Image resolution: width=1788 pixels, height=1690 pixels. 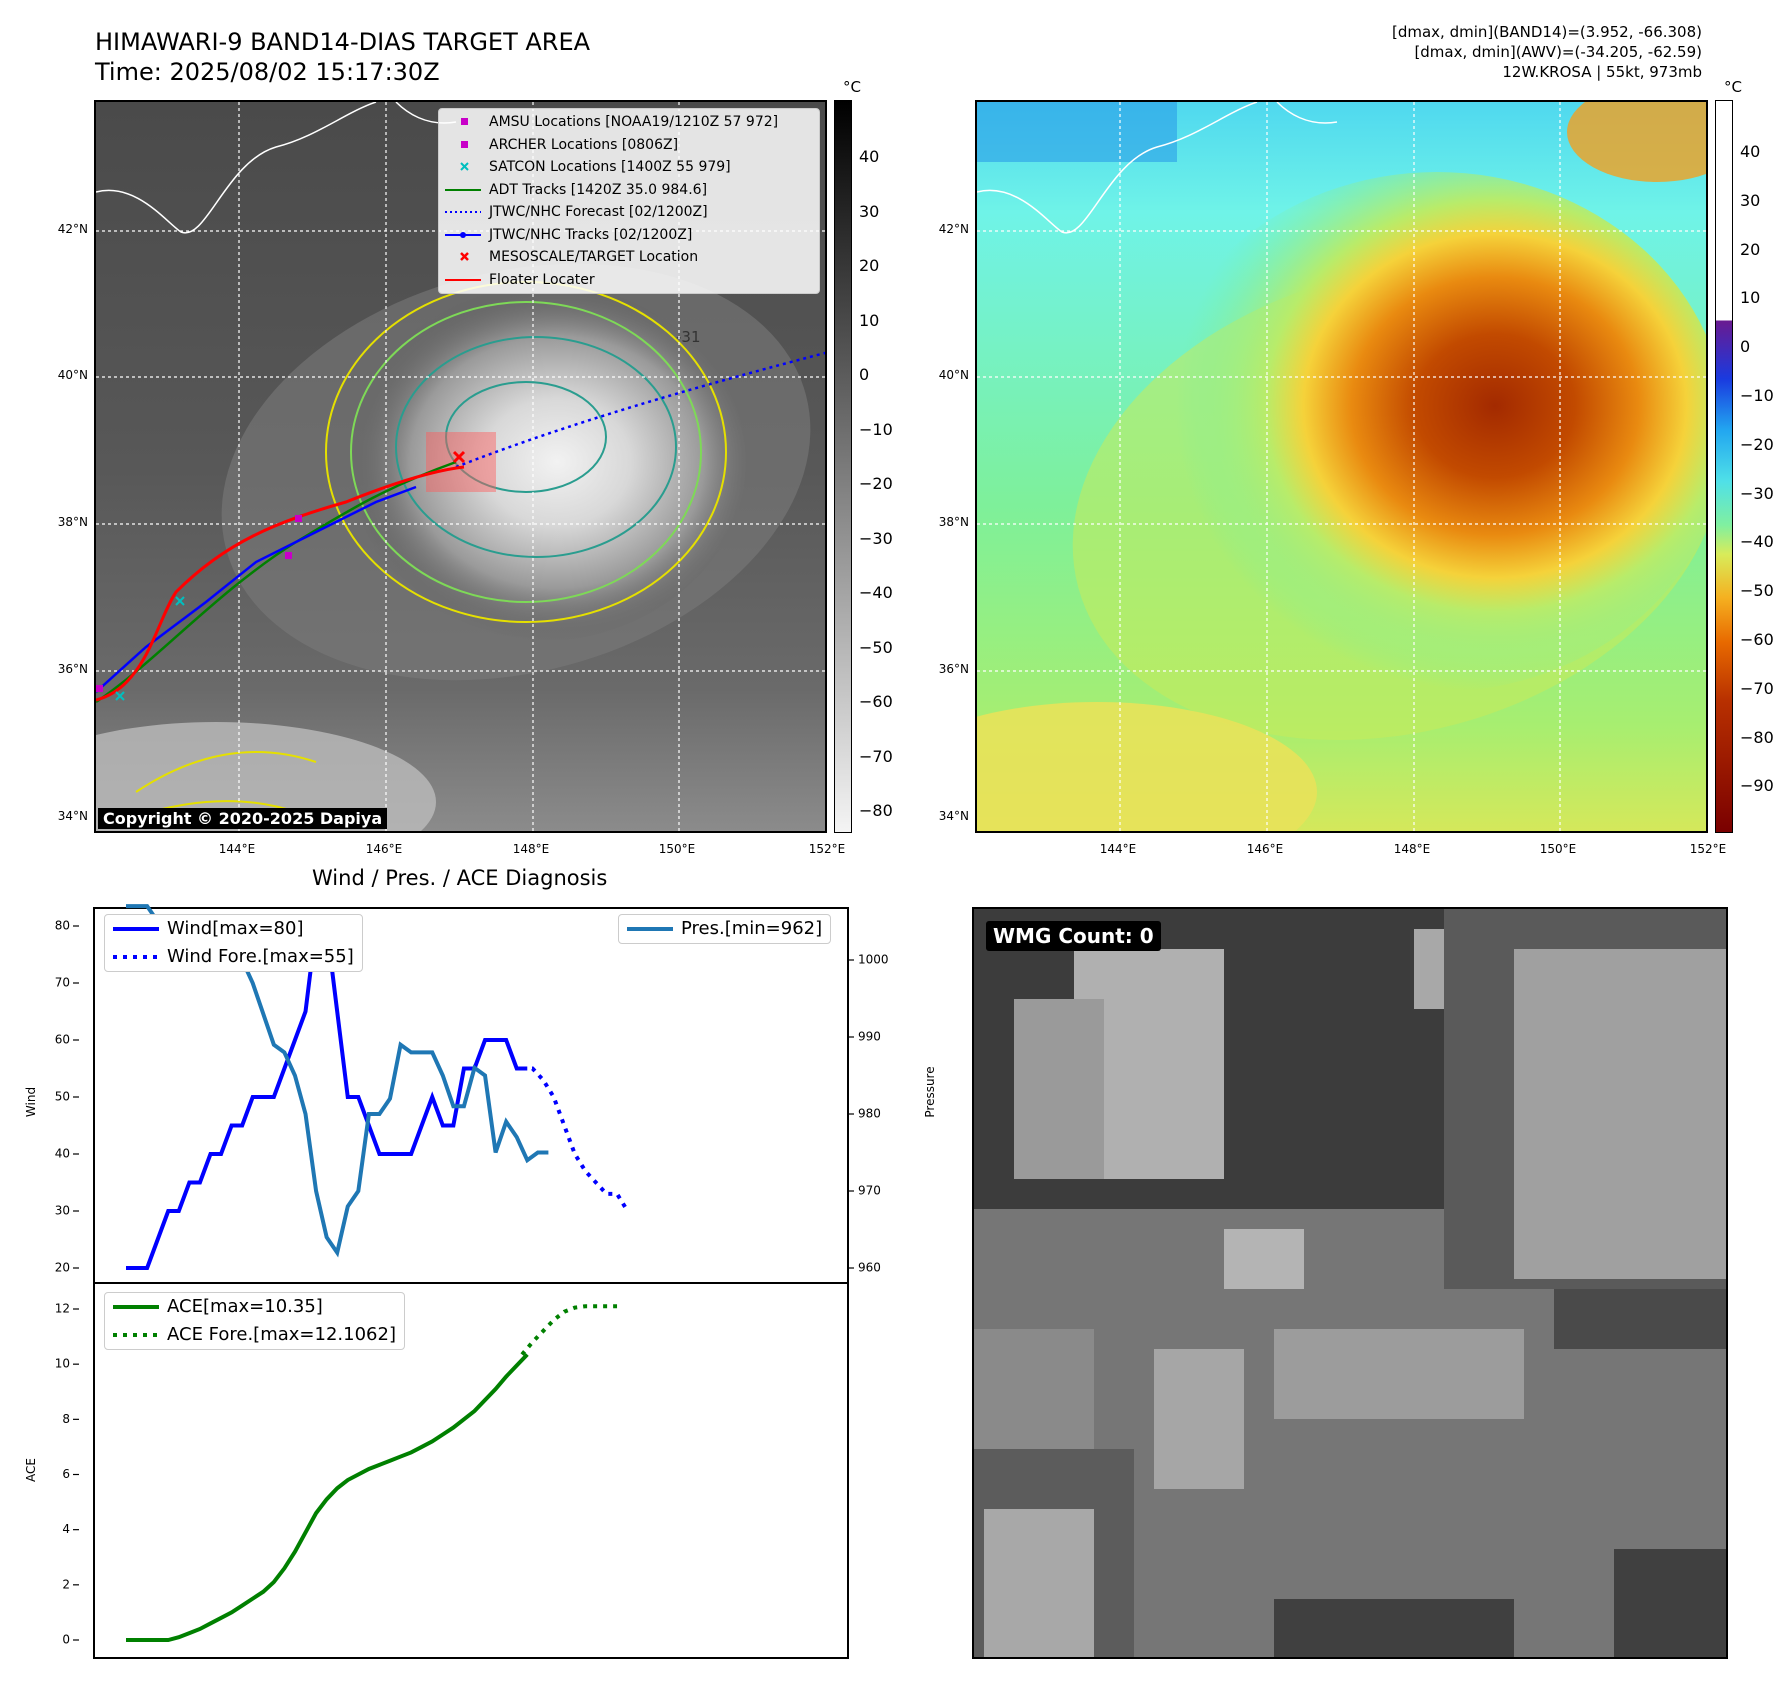 I want to click on gray-colorbar-tick: −20, so click(x=876, y=483).